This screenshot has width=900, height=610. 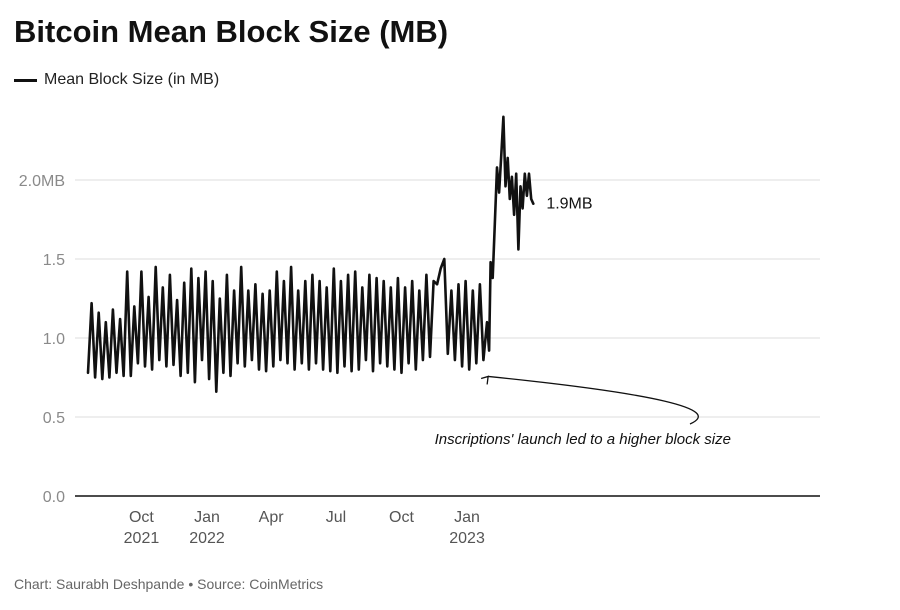 I want to click on x-tick-year-label: 2022, so click(x=207, y=538).